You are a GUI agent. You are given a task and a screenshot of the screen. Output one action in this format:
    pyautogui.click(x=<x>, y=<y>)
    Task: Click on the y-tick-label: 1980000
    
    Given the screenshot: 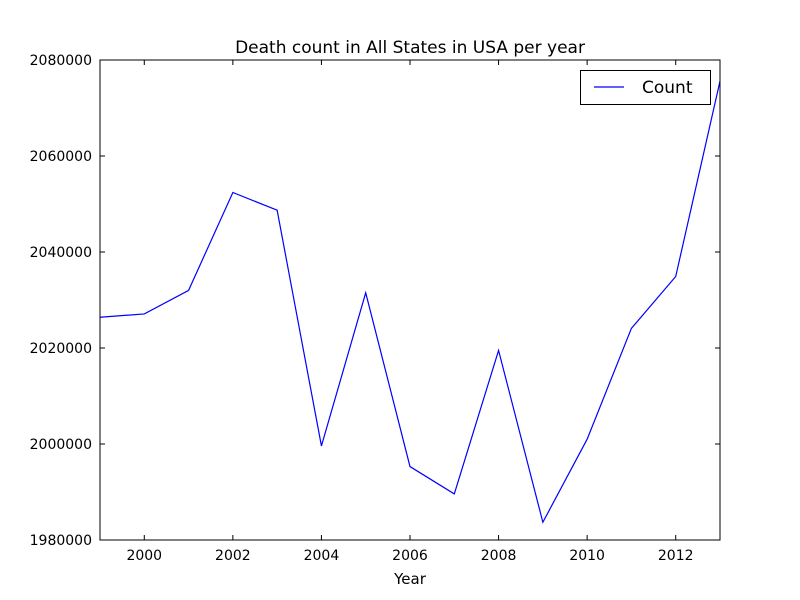 What is the action you would take?
    pyautogui.click(x=61, y=541)
    